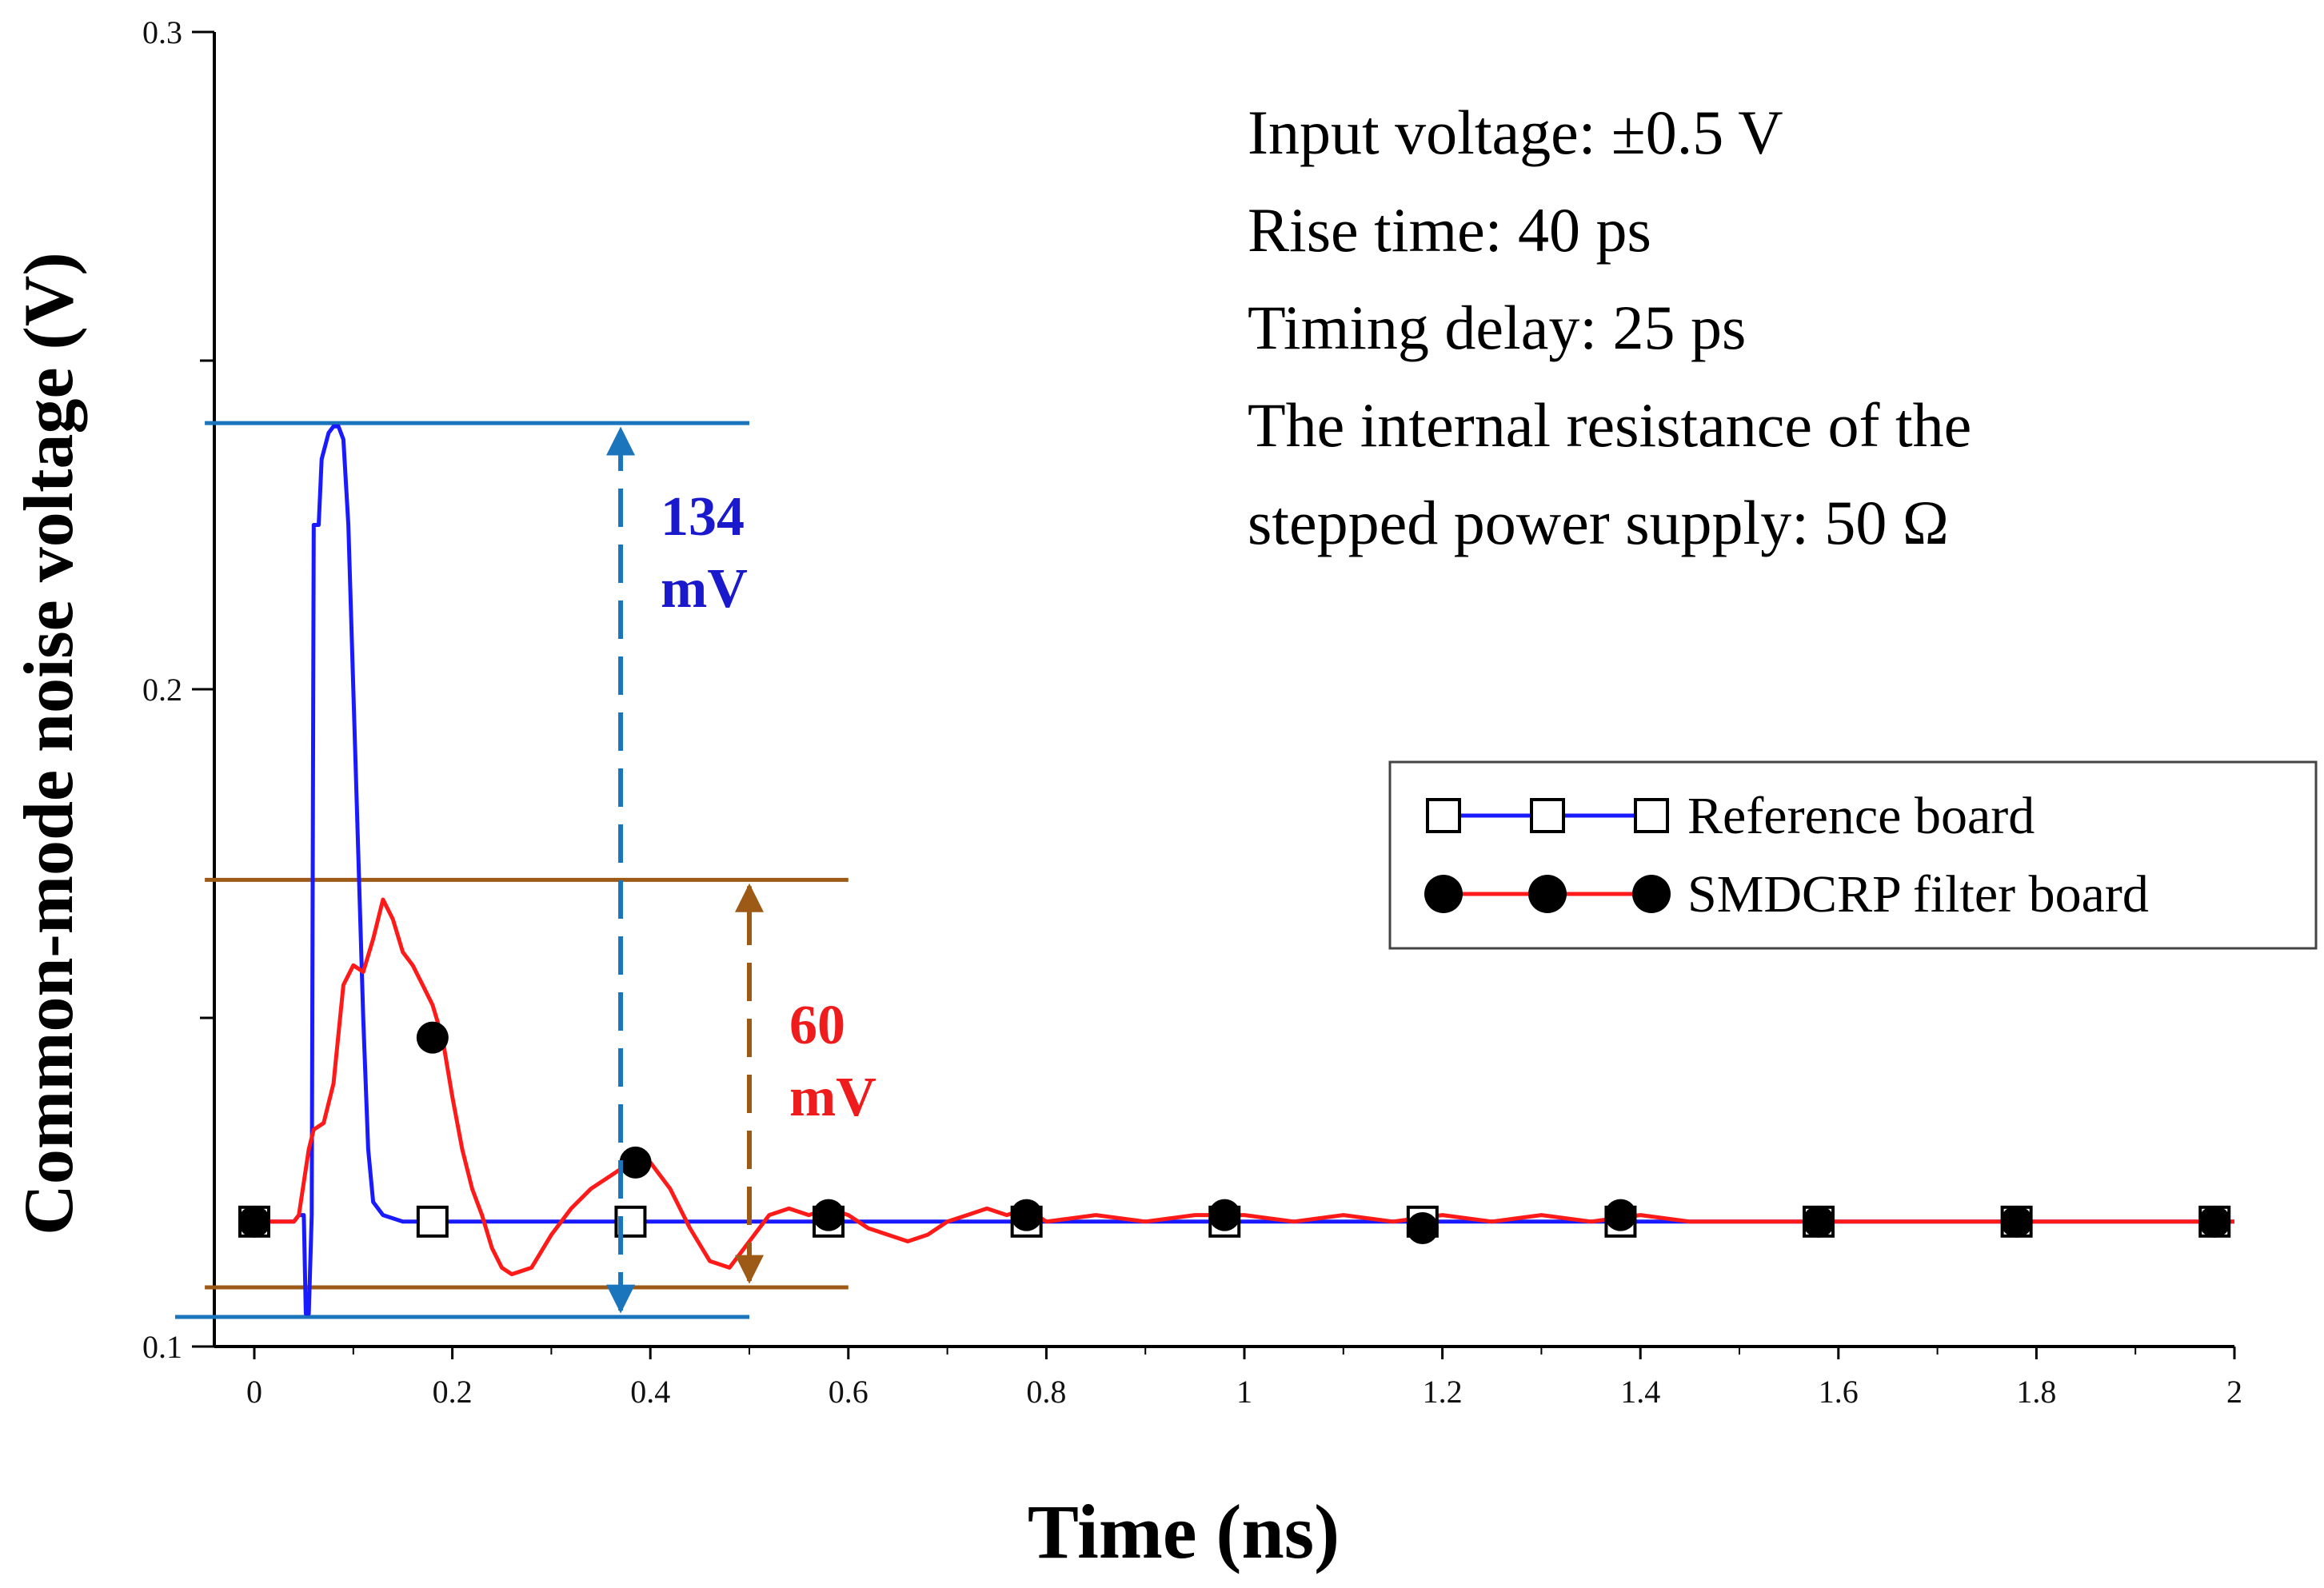  I want to click on annotation-line: Timing delay: 25 ps, so click(1497, 327).